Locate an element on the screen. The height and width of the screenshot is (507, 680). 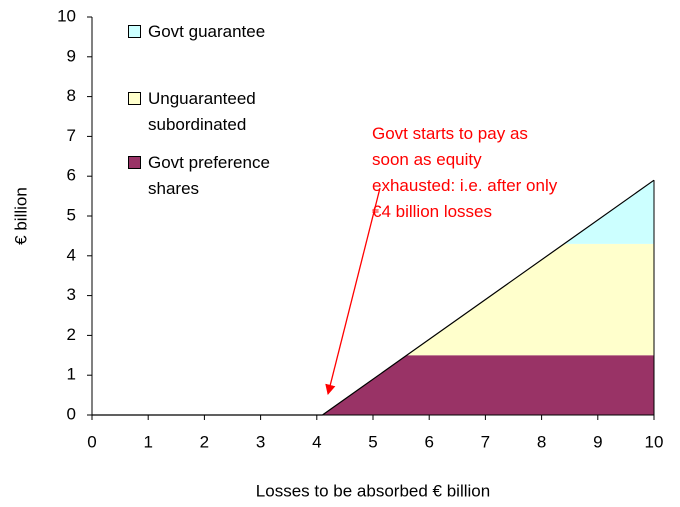
annotation-line: Govt starts to pay as is located at coordinates (450, 133).